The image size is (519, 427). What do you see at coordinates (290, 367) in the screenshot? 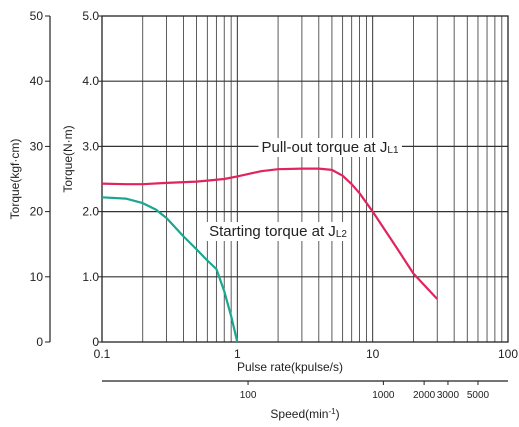
I see `x-axis-title: Pulse rate(kpulse/s)` at bounding box center [290, 367].